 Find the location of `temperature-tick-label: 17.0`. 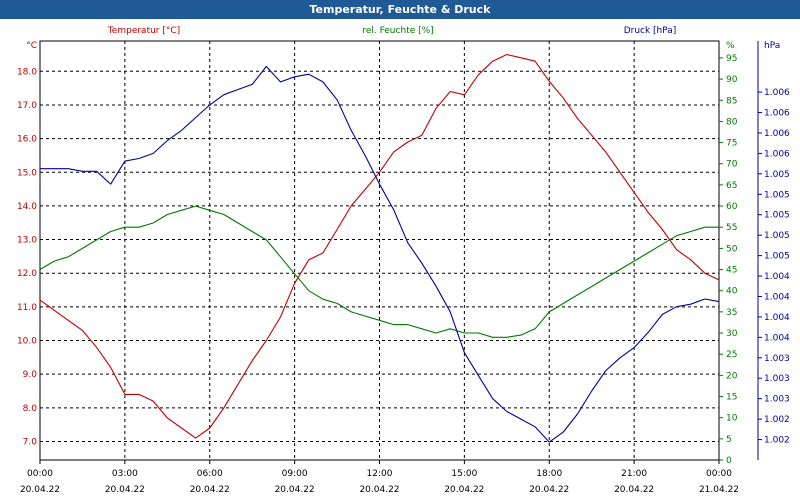

temperature-tick-label: 17.0 is located at coordinates (27, 106).